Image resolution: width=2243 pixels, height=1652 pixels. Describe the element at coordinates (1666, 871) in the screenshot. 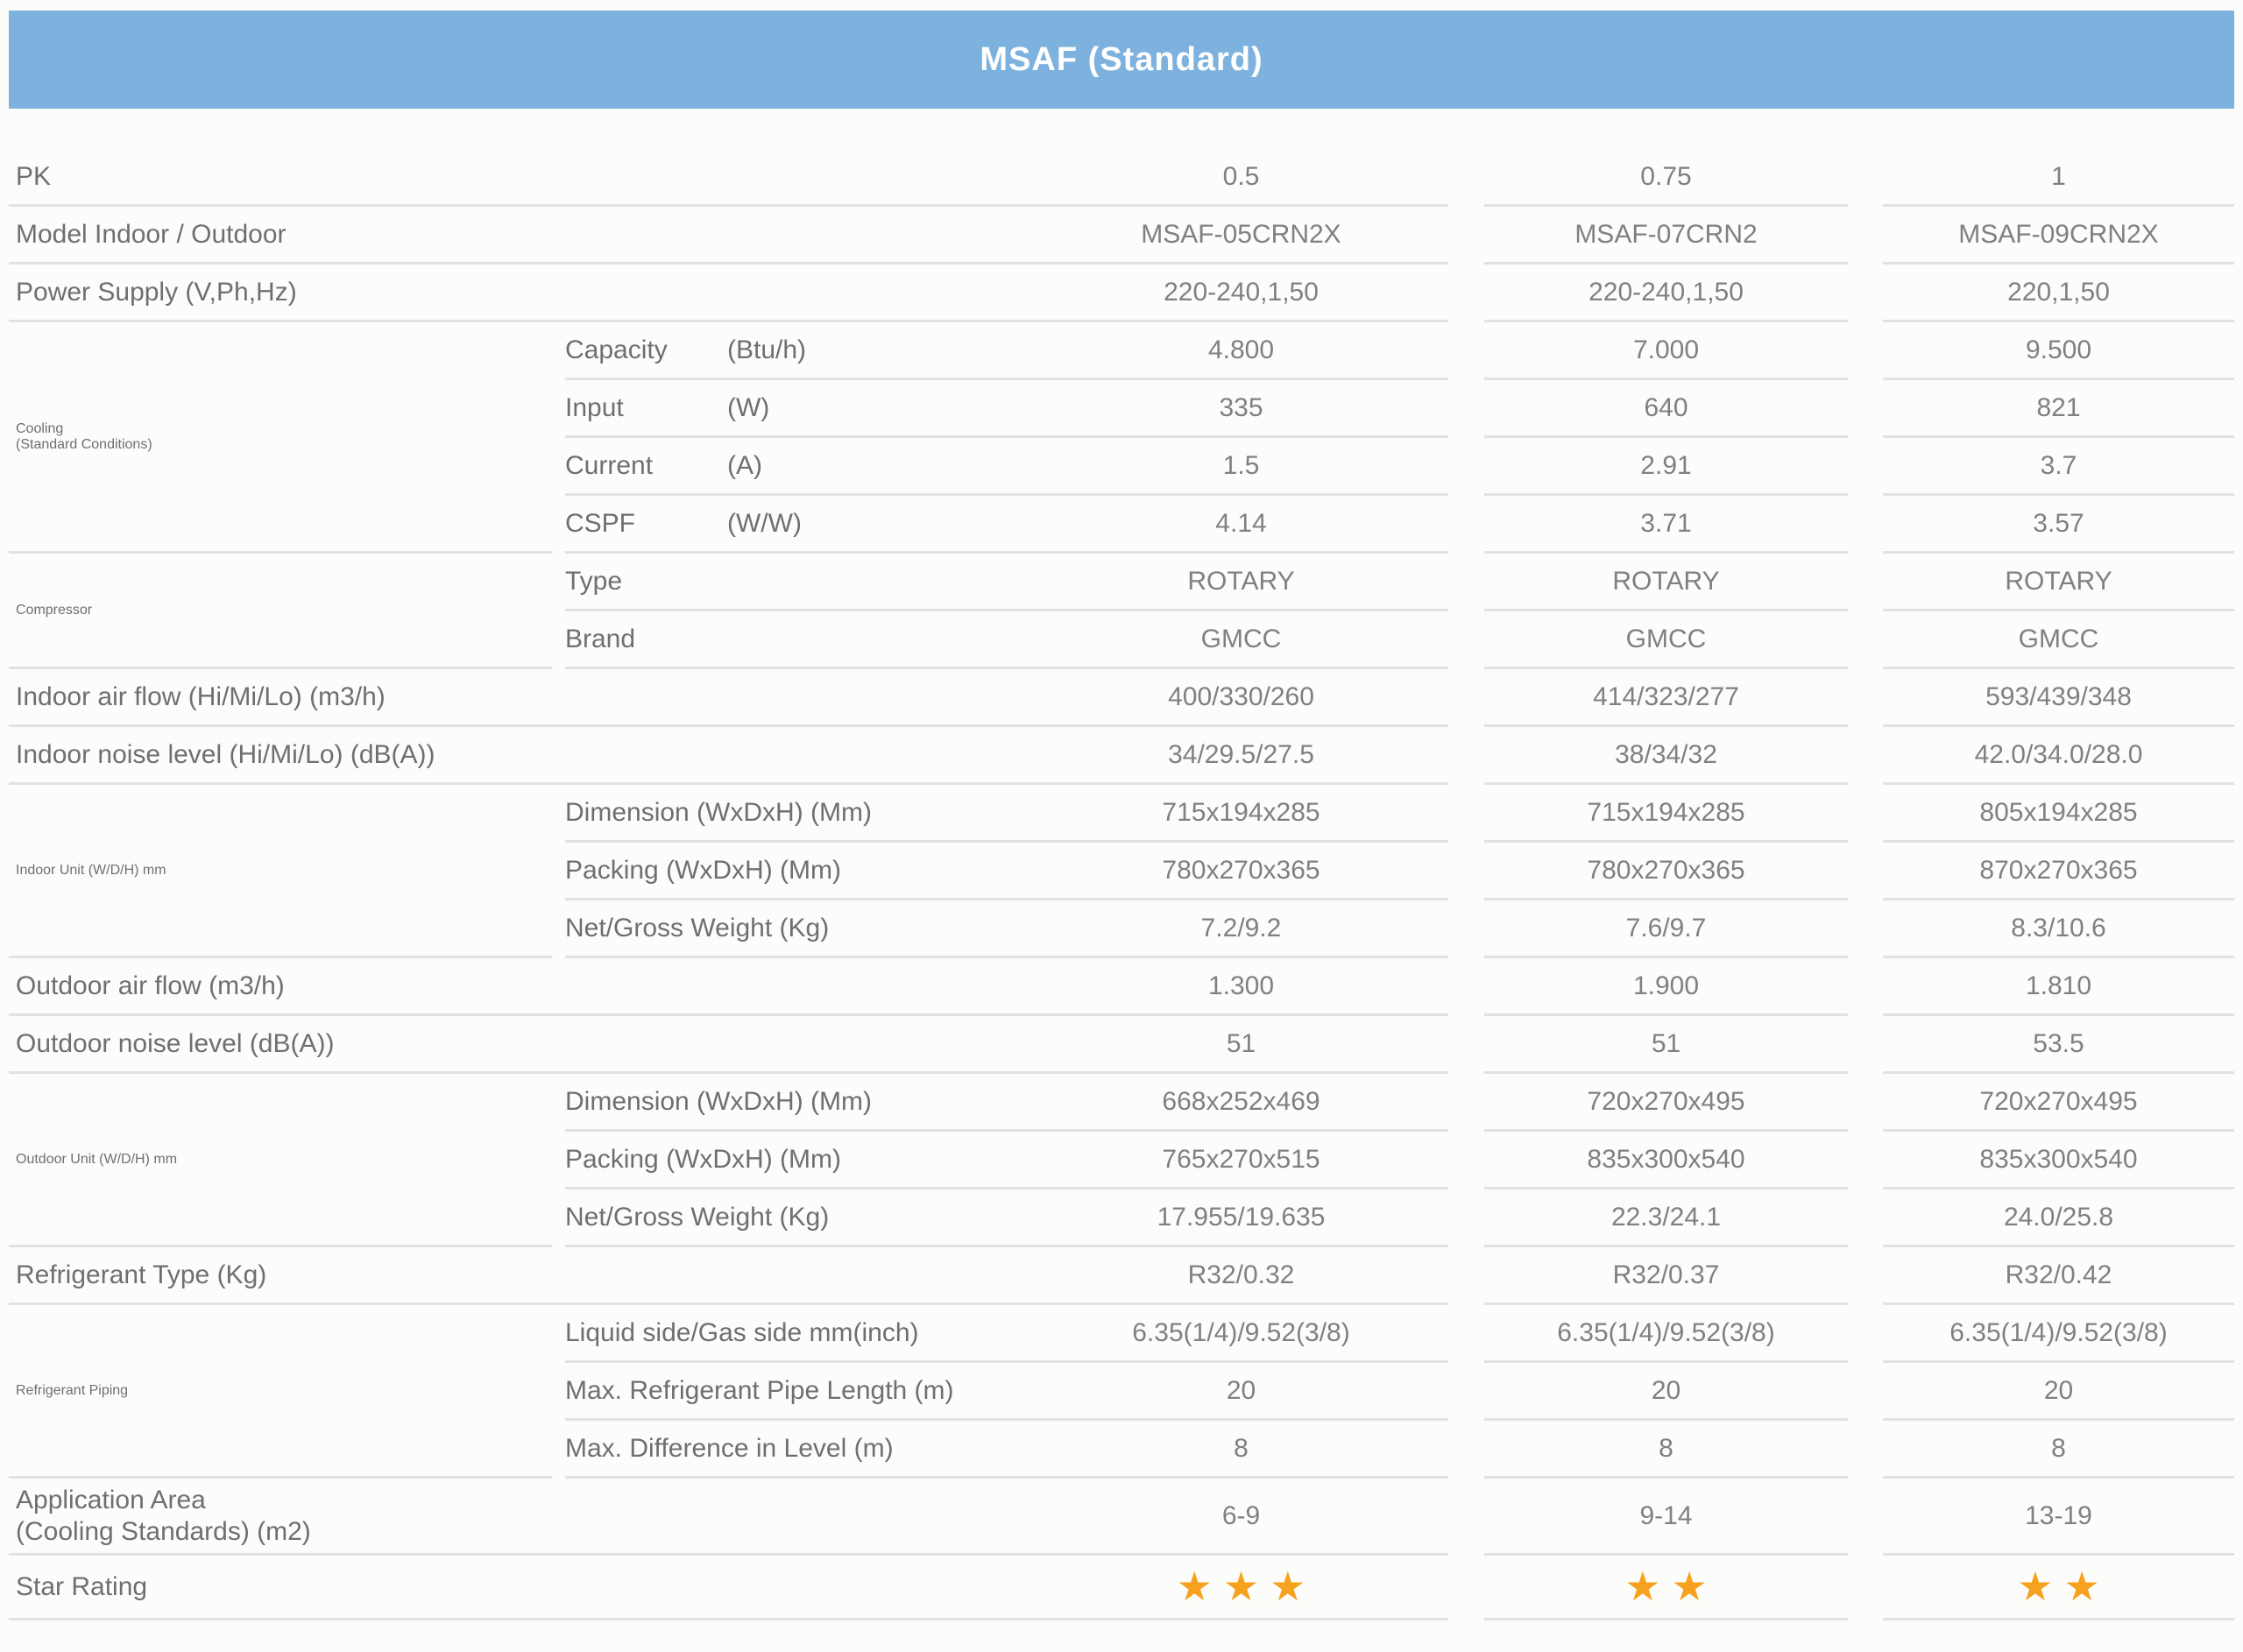

I see `spec-value: 780x270x365` at that location.